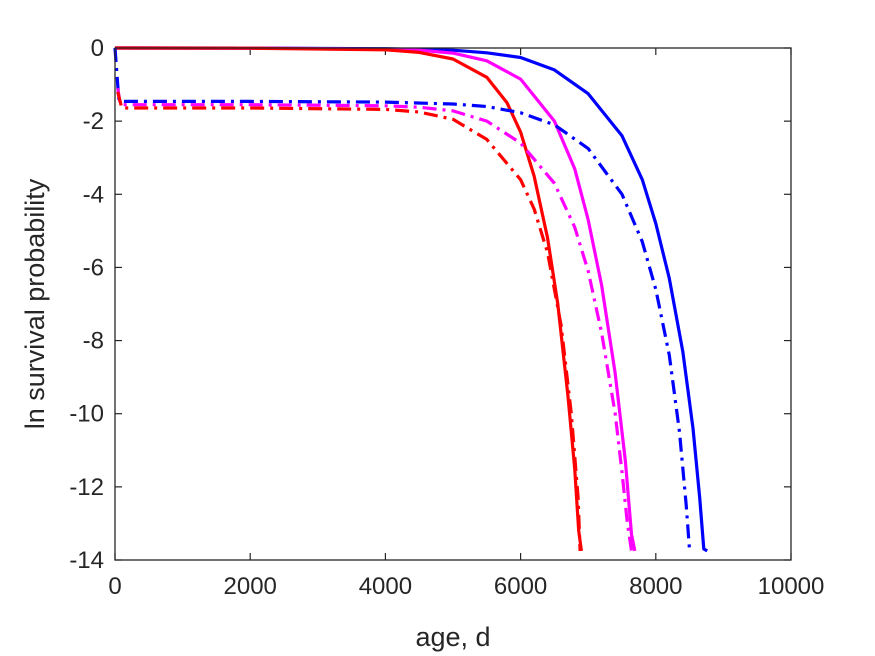 The width and height of the screenshot is (875, 656). I want to click on y-axis-label: ln survival probability, so click(35, 303).